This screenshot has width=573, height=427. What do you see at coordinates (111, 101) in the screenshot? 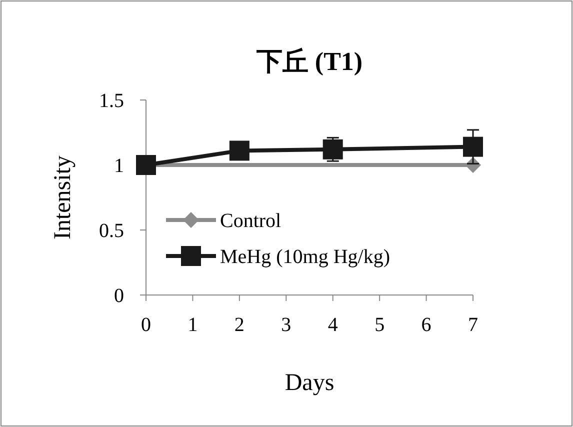
I see `y-tick-label: 1.5` at bounding box center [111, 101].